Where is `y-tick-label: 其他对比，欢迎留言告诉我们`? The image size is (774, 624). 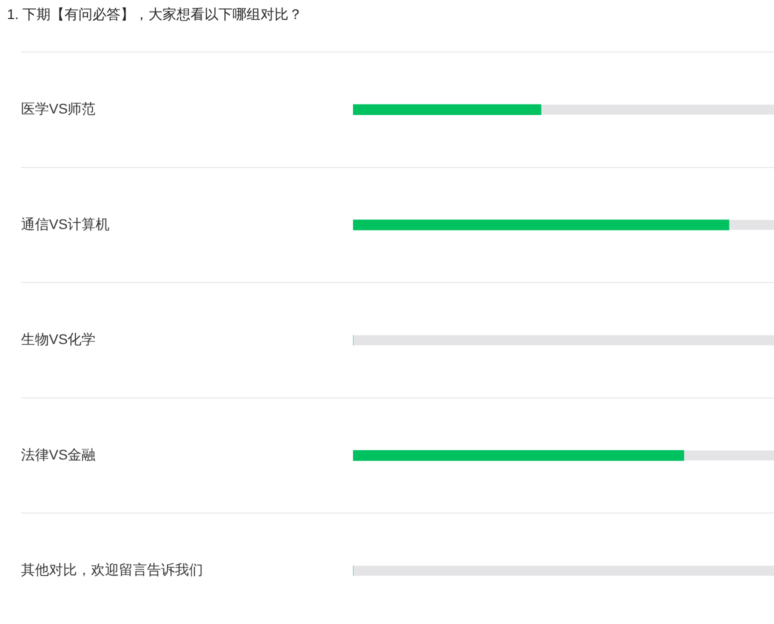 y-tick-label: 其他对比，欢迎留言告诉我们 is located at coordinates (112, 570).